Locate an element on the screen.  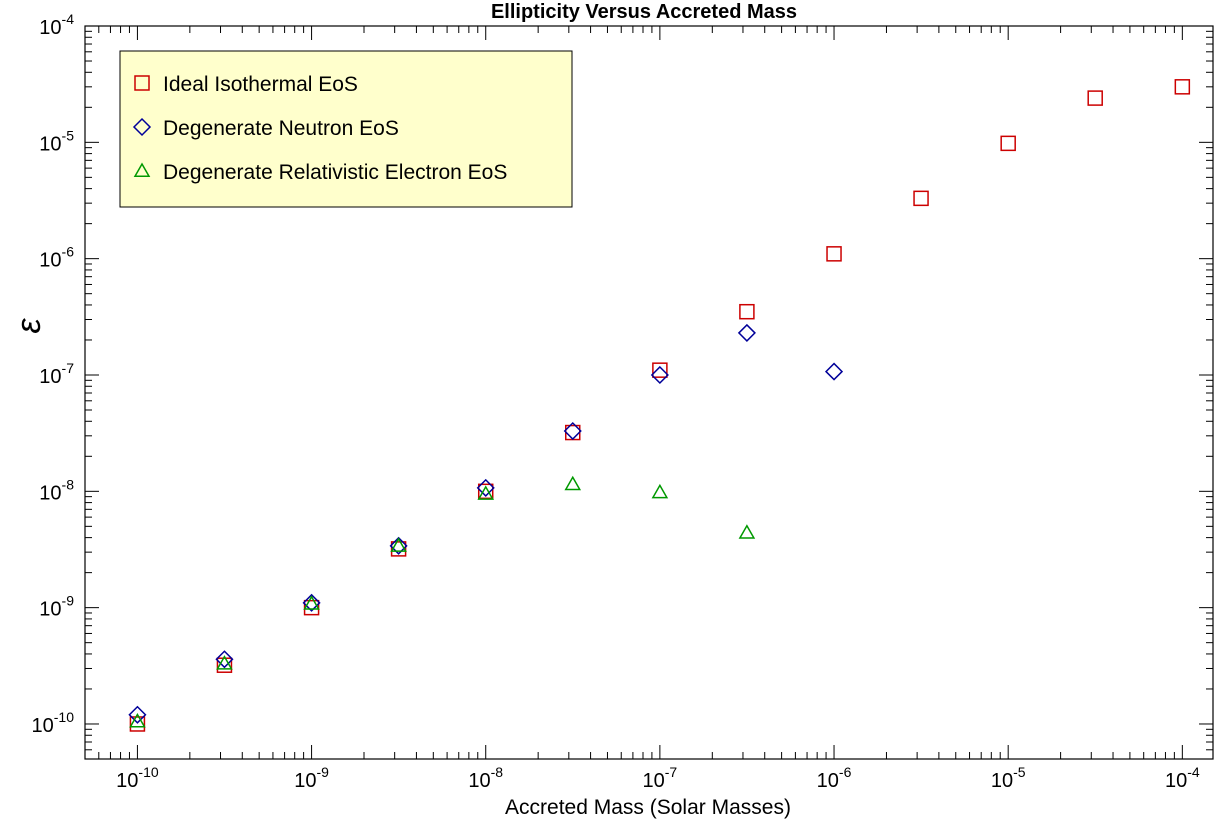
y-tick-label: 10⁻⁶ is located at coordinates (56, 258).